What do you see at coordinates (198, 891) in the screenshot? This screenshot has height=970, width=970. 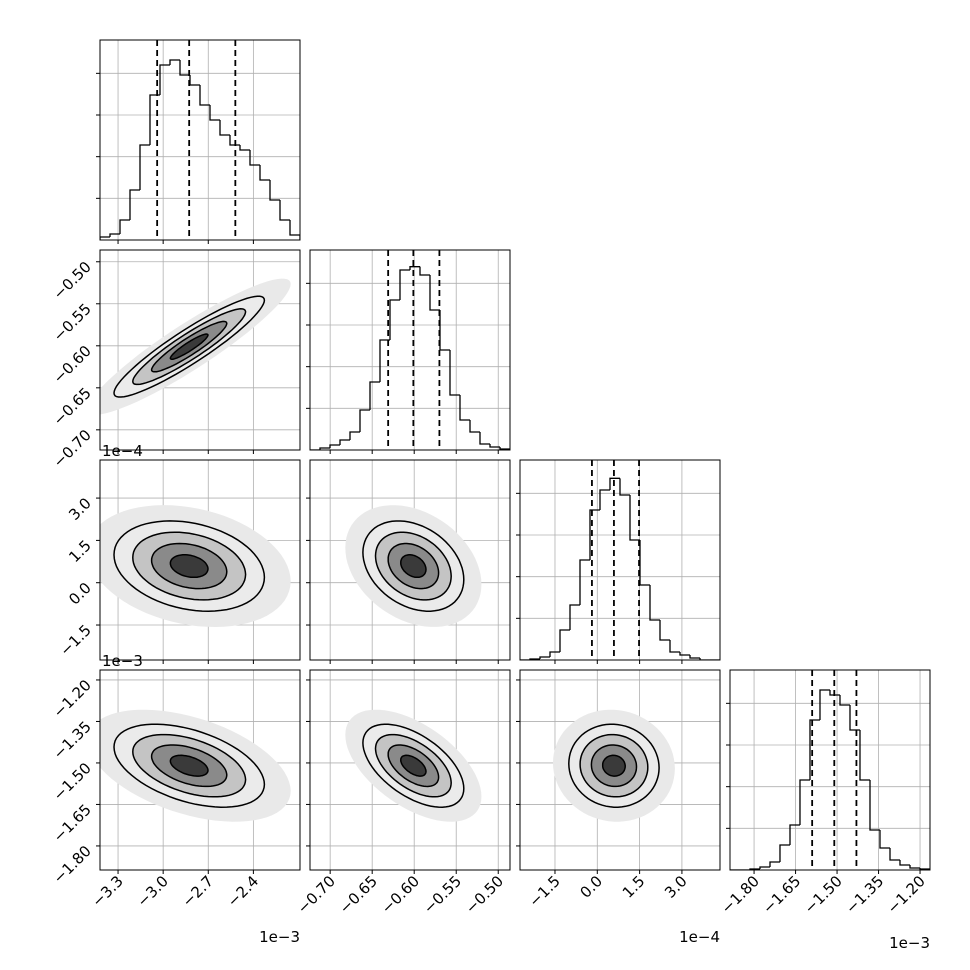 I see `x-tick-label: −2.7` at bounding box center [198, 891].